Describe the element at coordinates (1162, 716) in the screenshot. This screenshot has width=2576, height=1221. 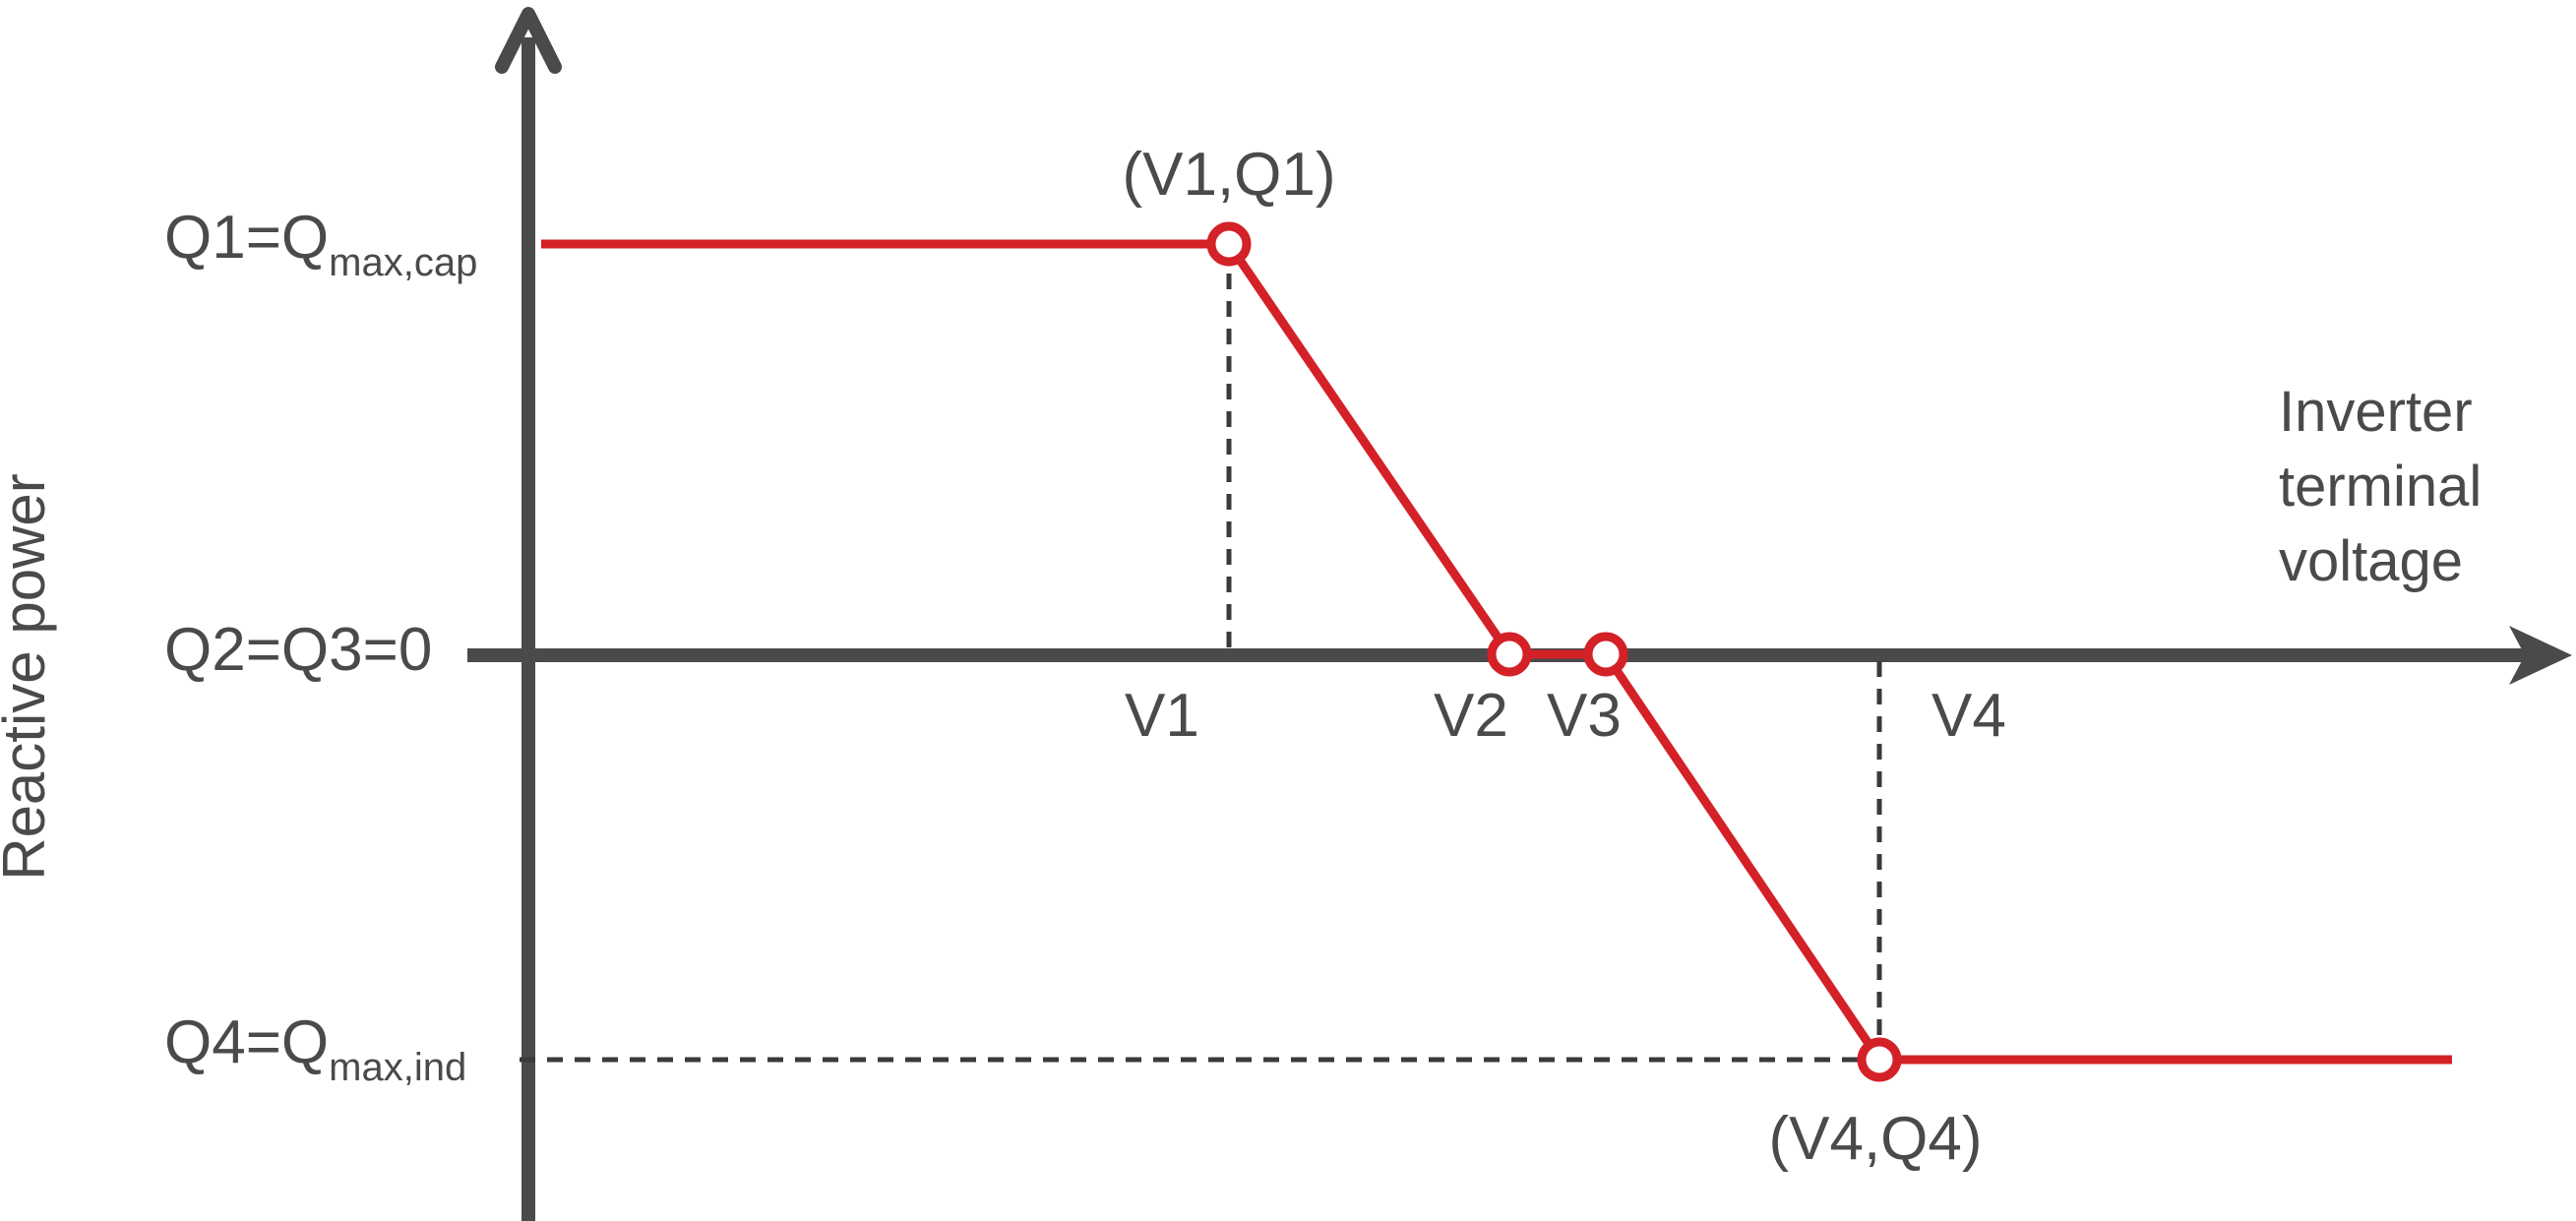
I see `x-tick-v1: V1` at that location.